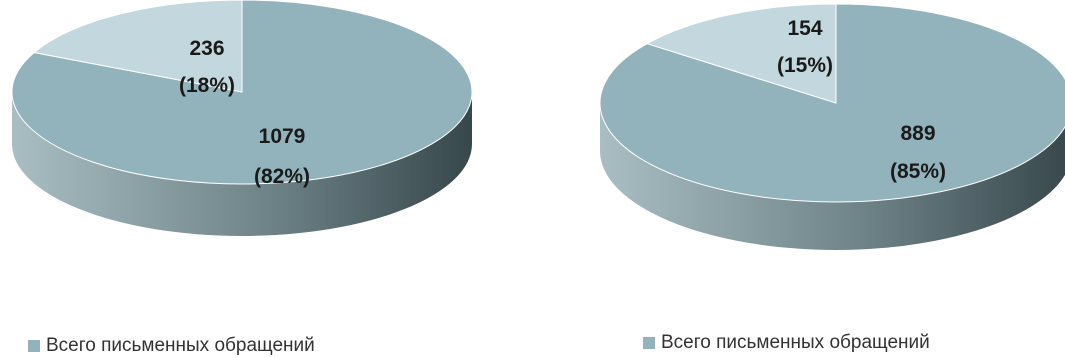 The image size is (1065, 358). I want to click on legend-1-swatch, so click(34, 346).